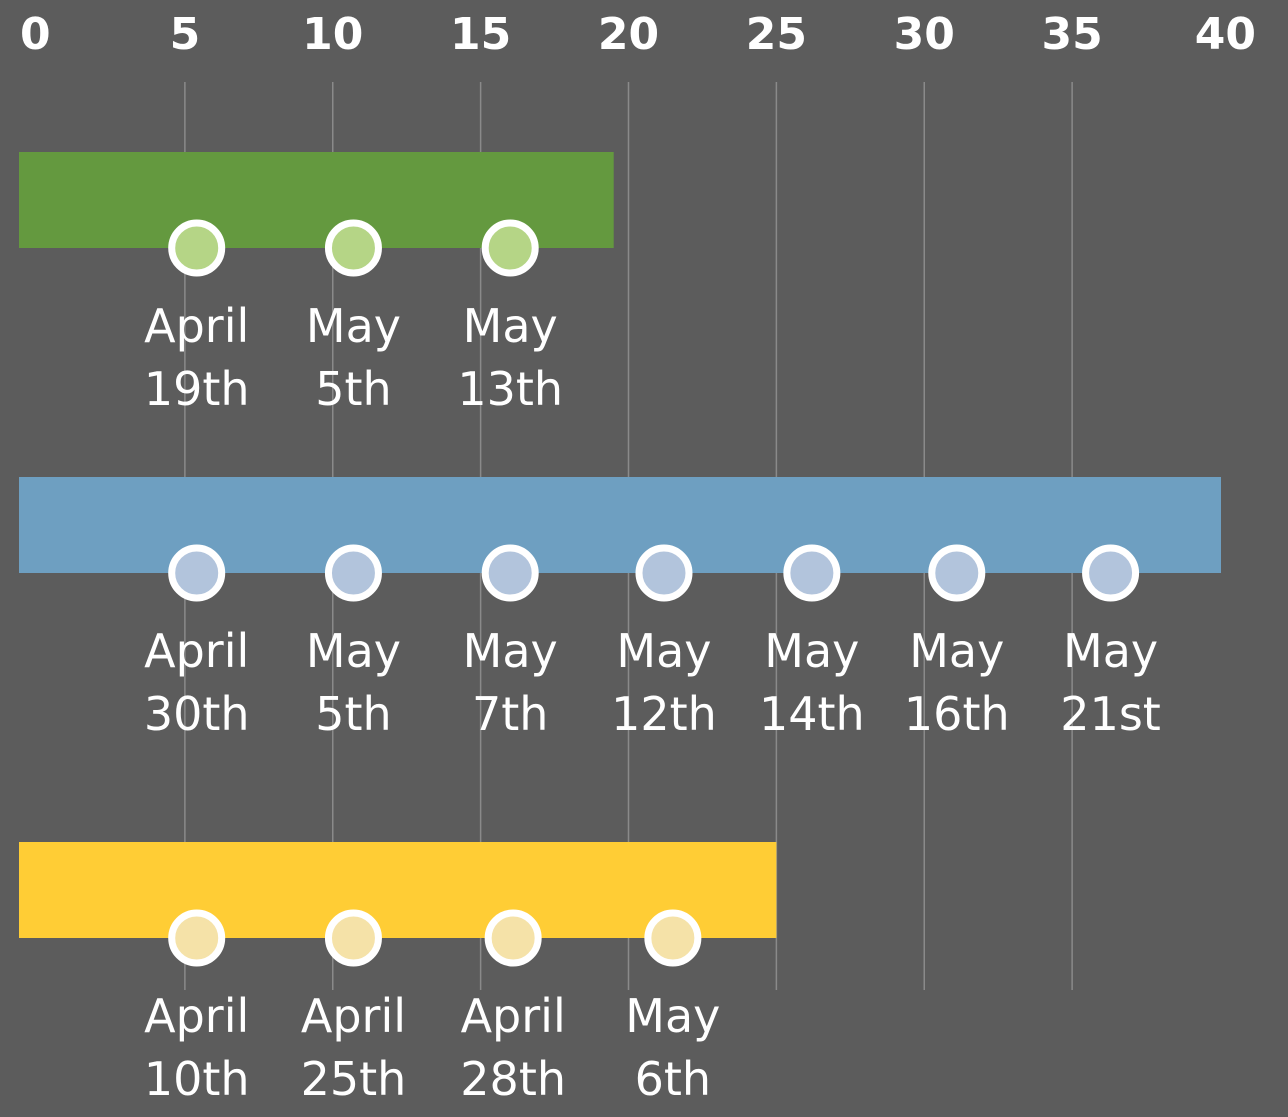 The image size is (1288, 1117). Describe the element at coordinates (332, 34) in the screenshot. I see `x-tick-label: 10` at that location.